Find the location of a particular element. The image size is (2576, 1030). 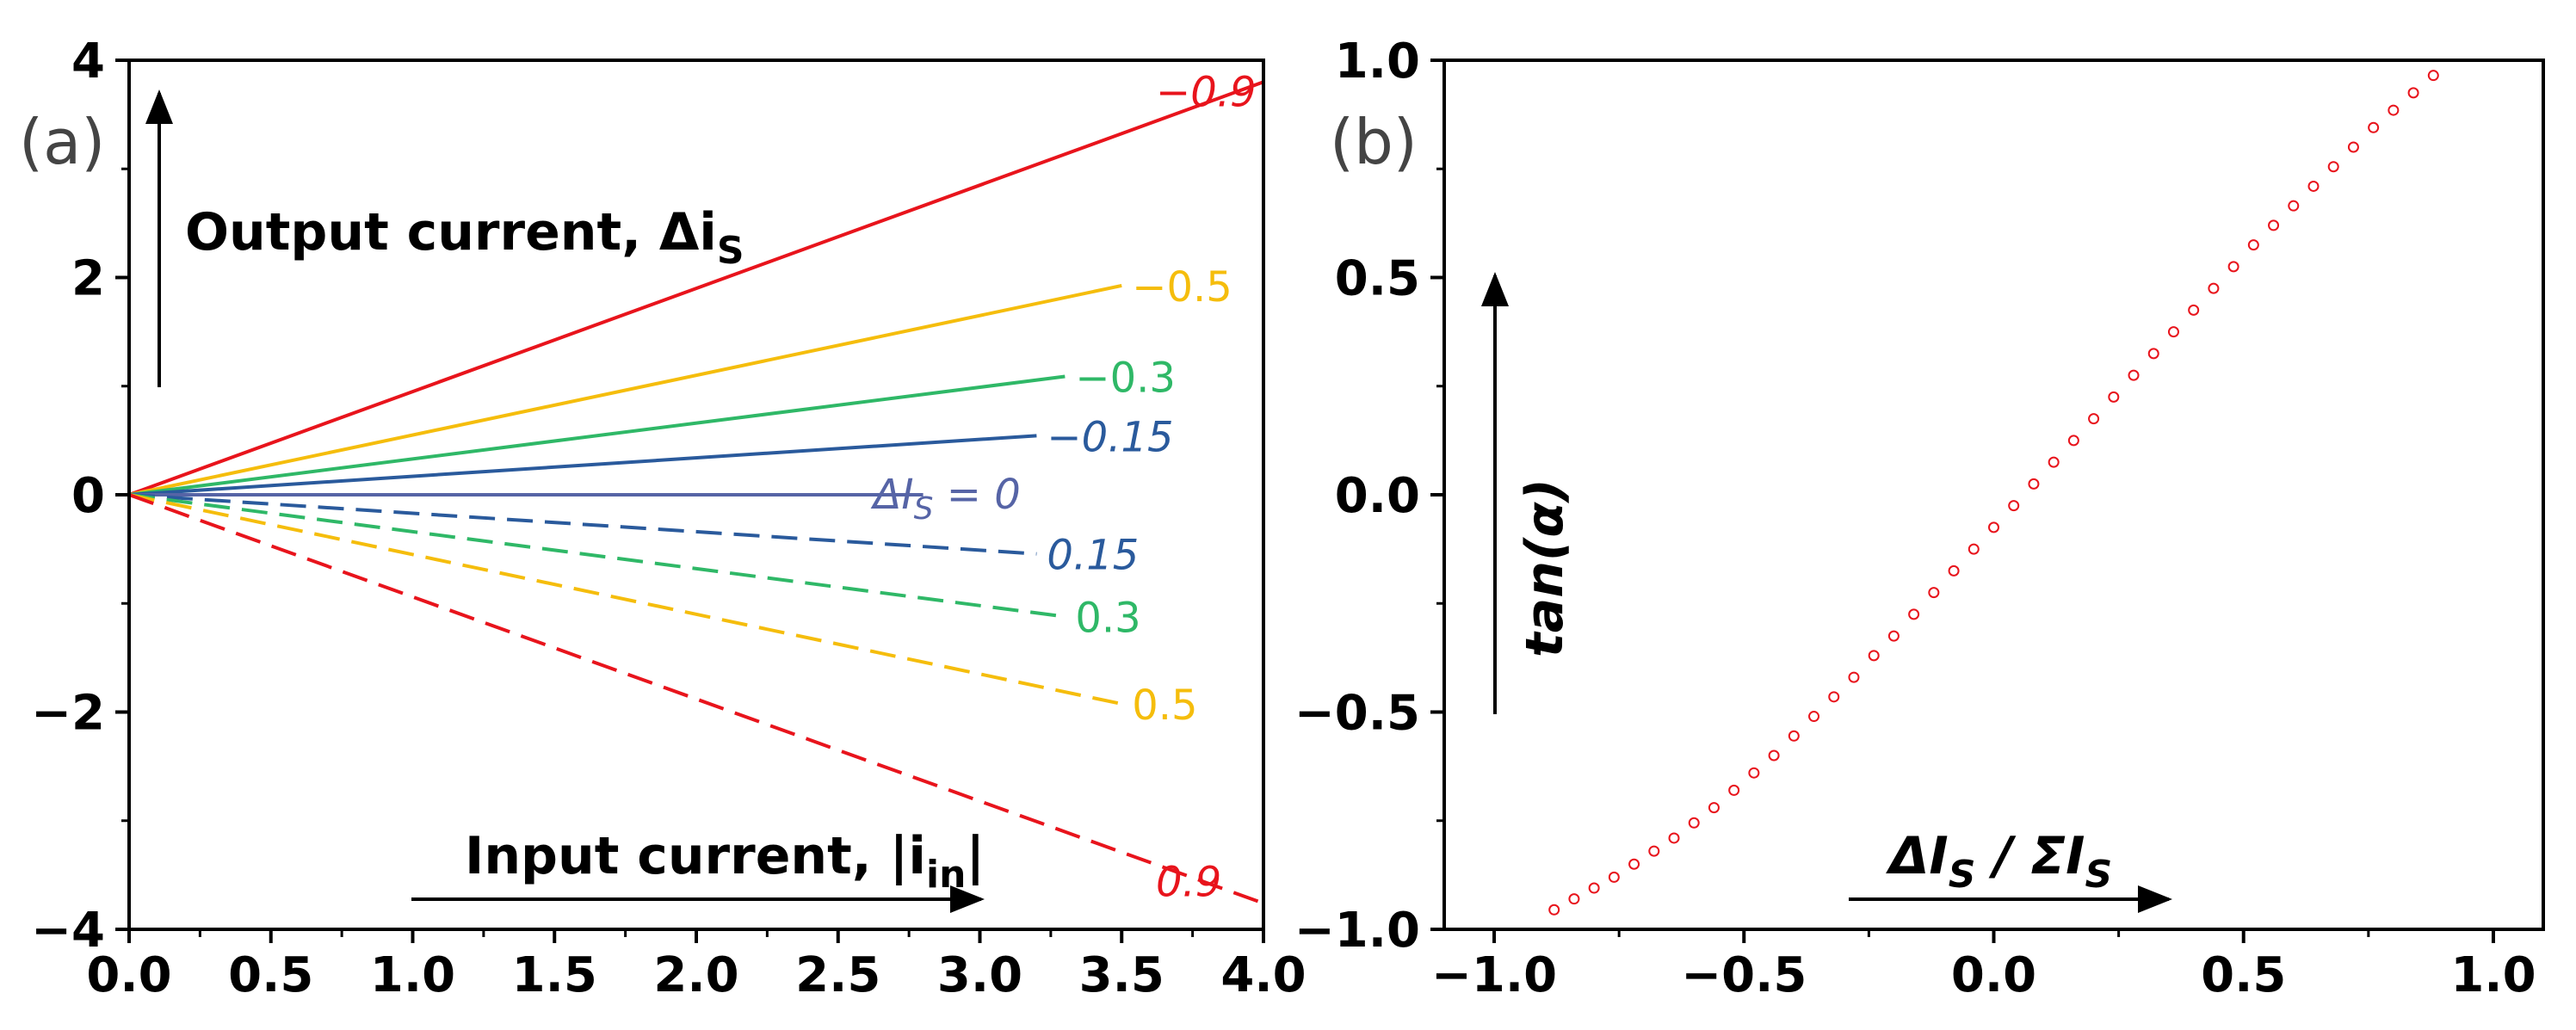

series-label: −0.15 is located at coordinates (1110, 437).